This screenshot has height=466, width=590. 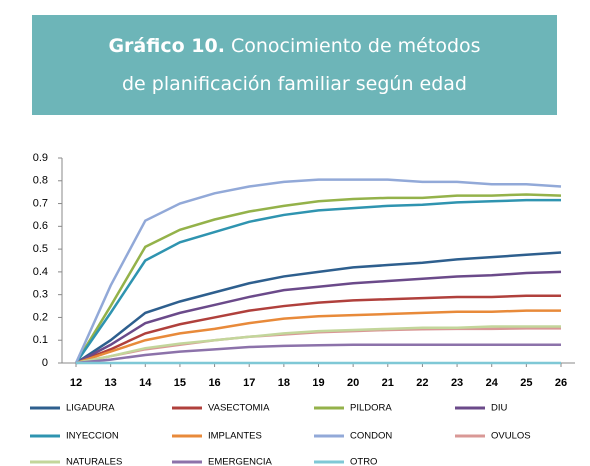 What do you see at coordinates (499, 408) in the screenshot?
I see `legend-label: DIU` at bounding box center [499, 408].